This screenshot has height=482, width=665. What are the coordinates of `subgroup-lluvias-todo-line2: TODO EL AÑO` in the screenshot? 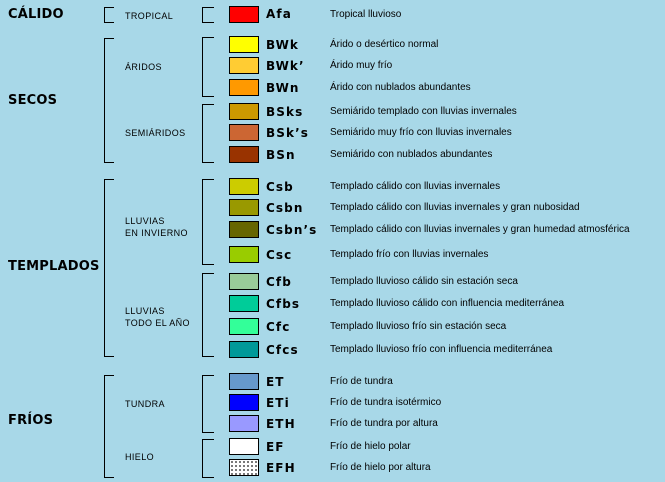 It's located at (157, 323).